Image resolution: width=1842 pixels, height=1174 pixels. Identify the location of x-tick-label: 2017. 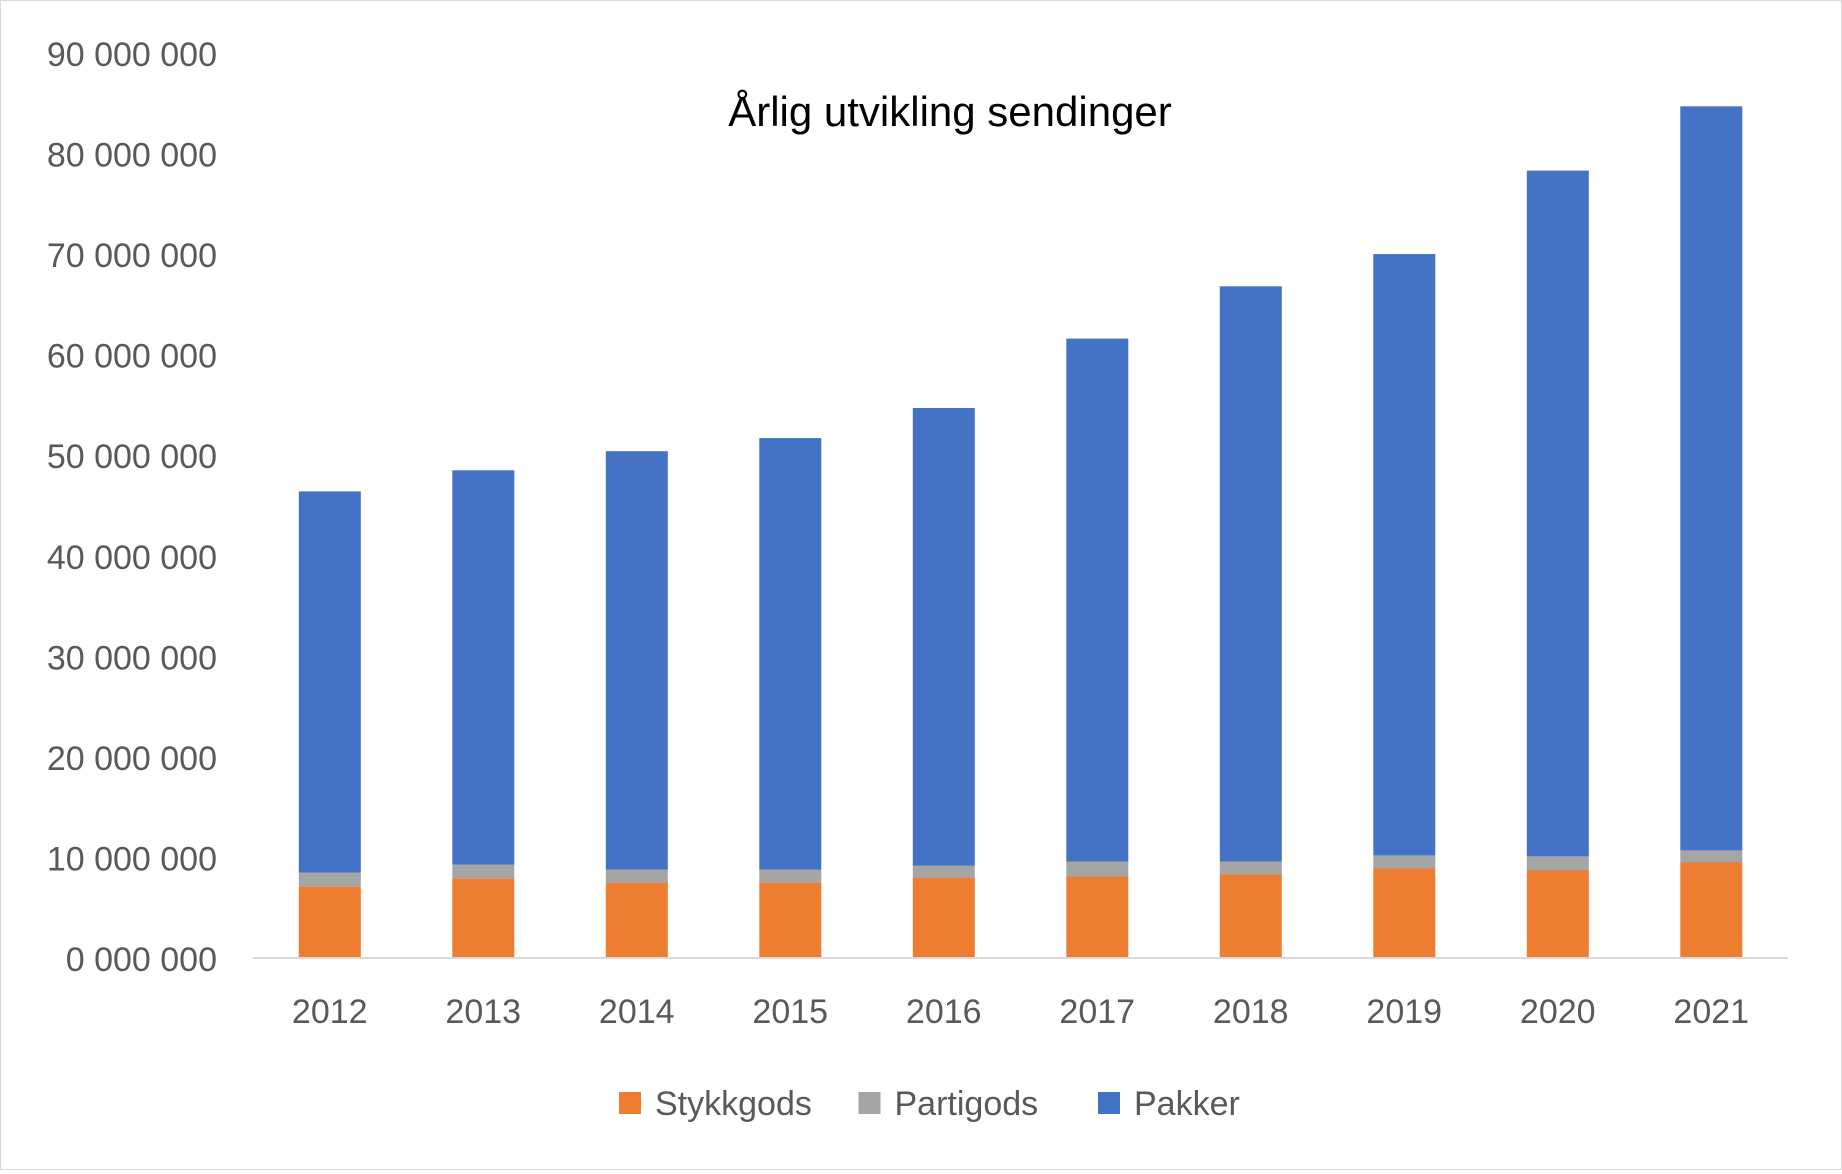
(1097, 1012).